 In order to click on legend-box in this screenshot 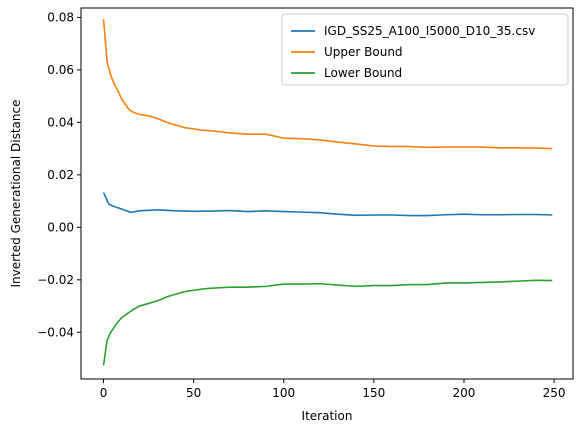, I will do `click(425, 49)`.